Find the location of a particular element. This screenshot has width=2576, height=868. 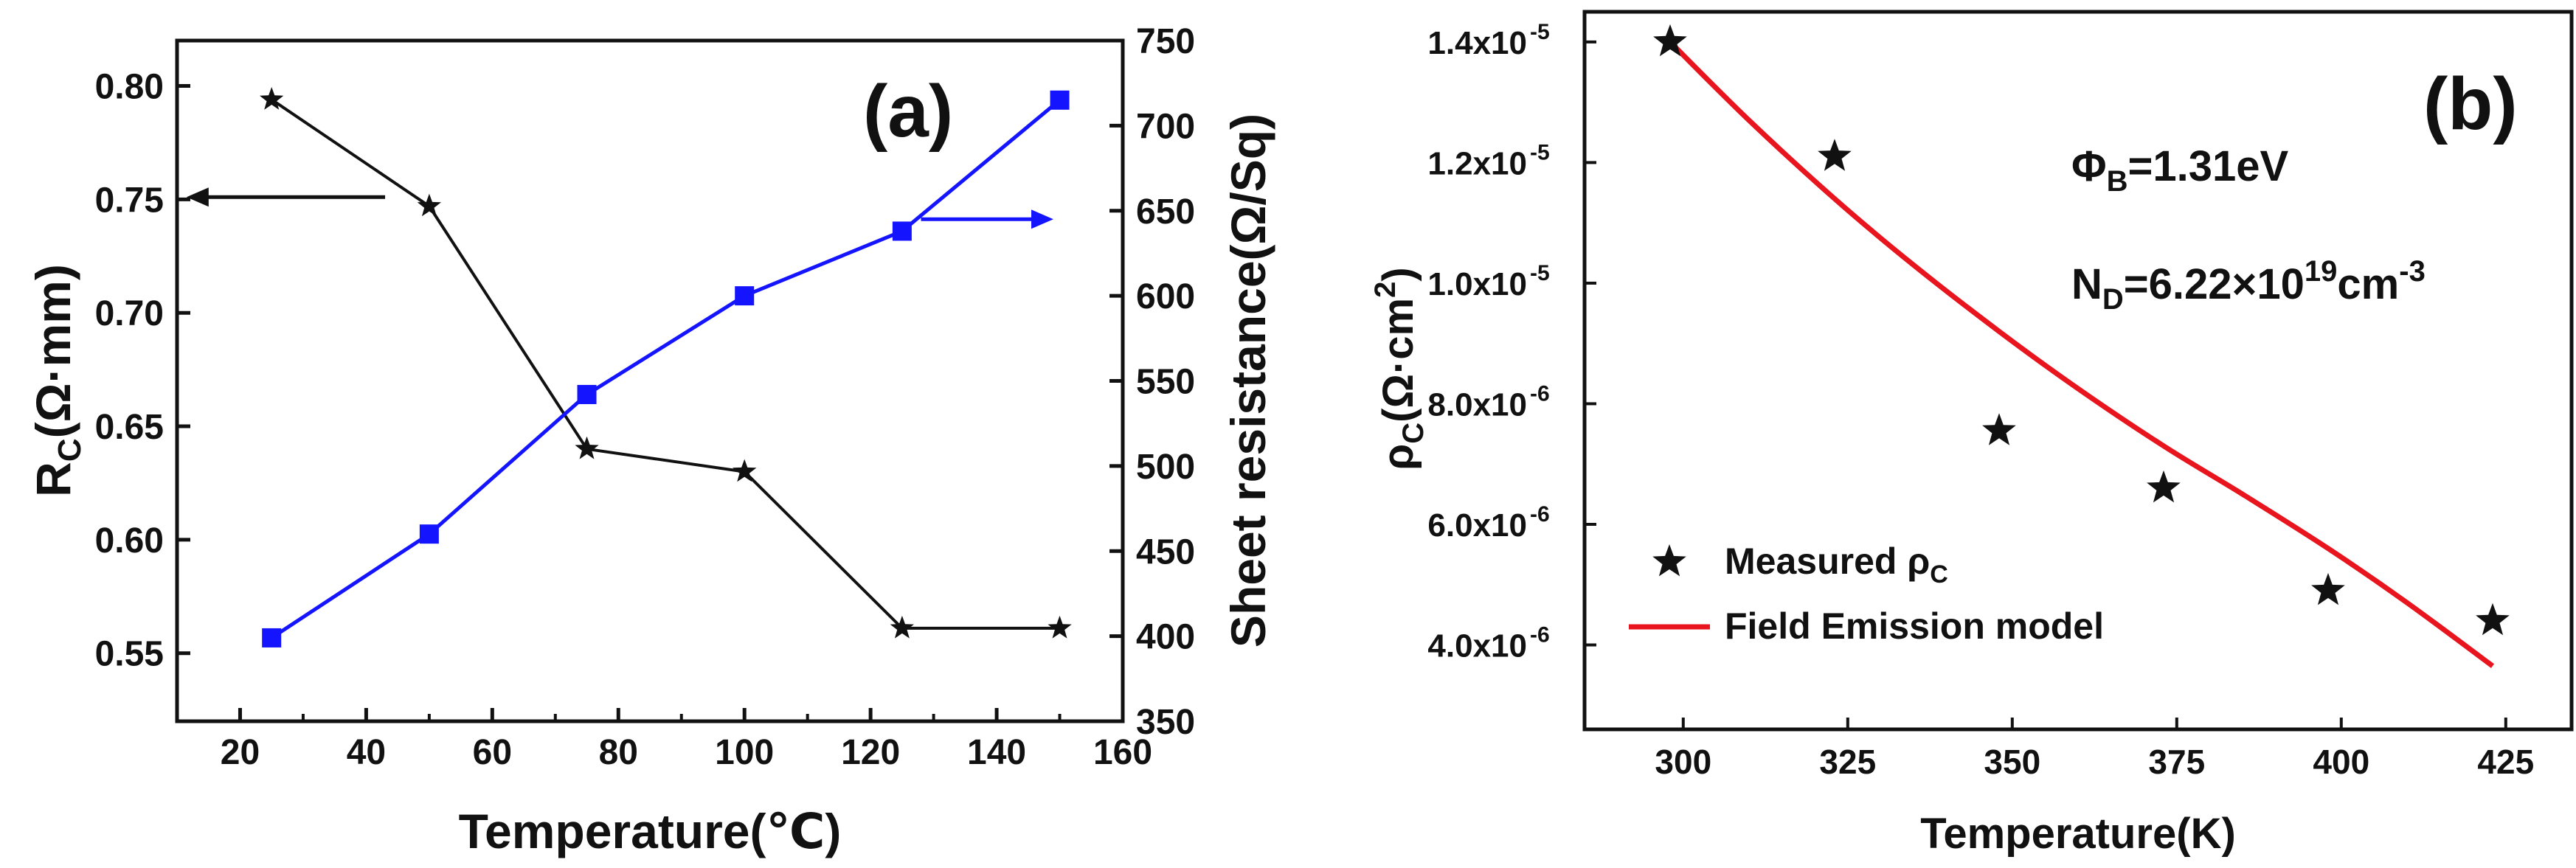

y-right-tick-label: 550 is located at coordinates (1166, 383).